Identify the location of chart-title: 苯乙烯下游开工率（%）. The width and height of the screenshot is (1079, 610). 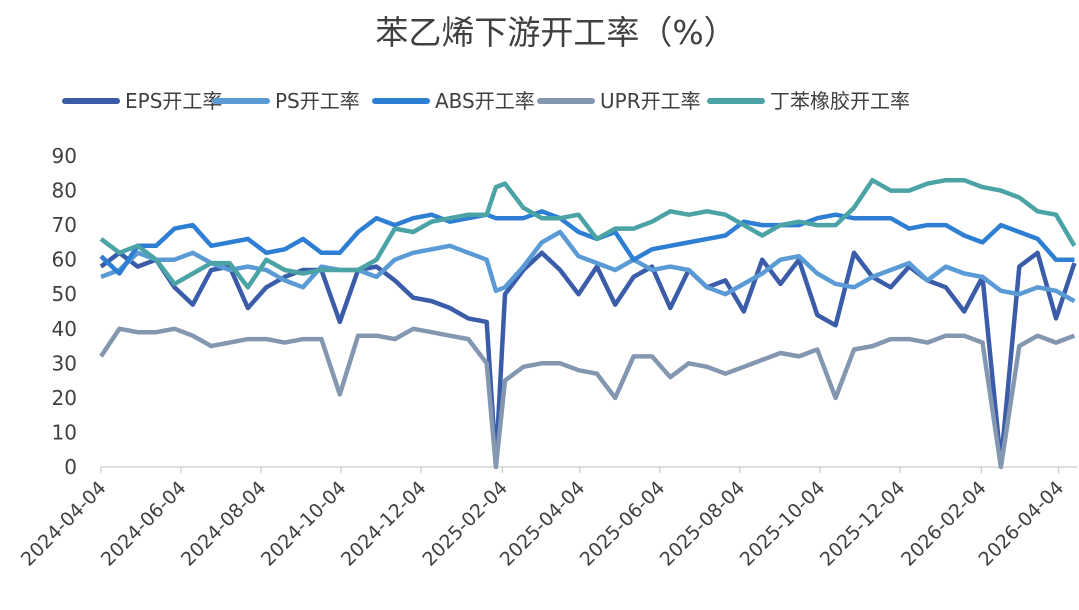
(555, 32).